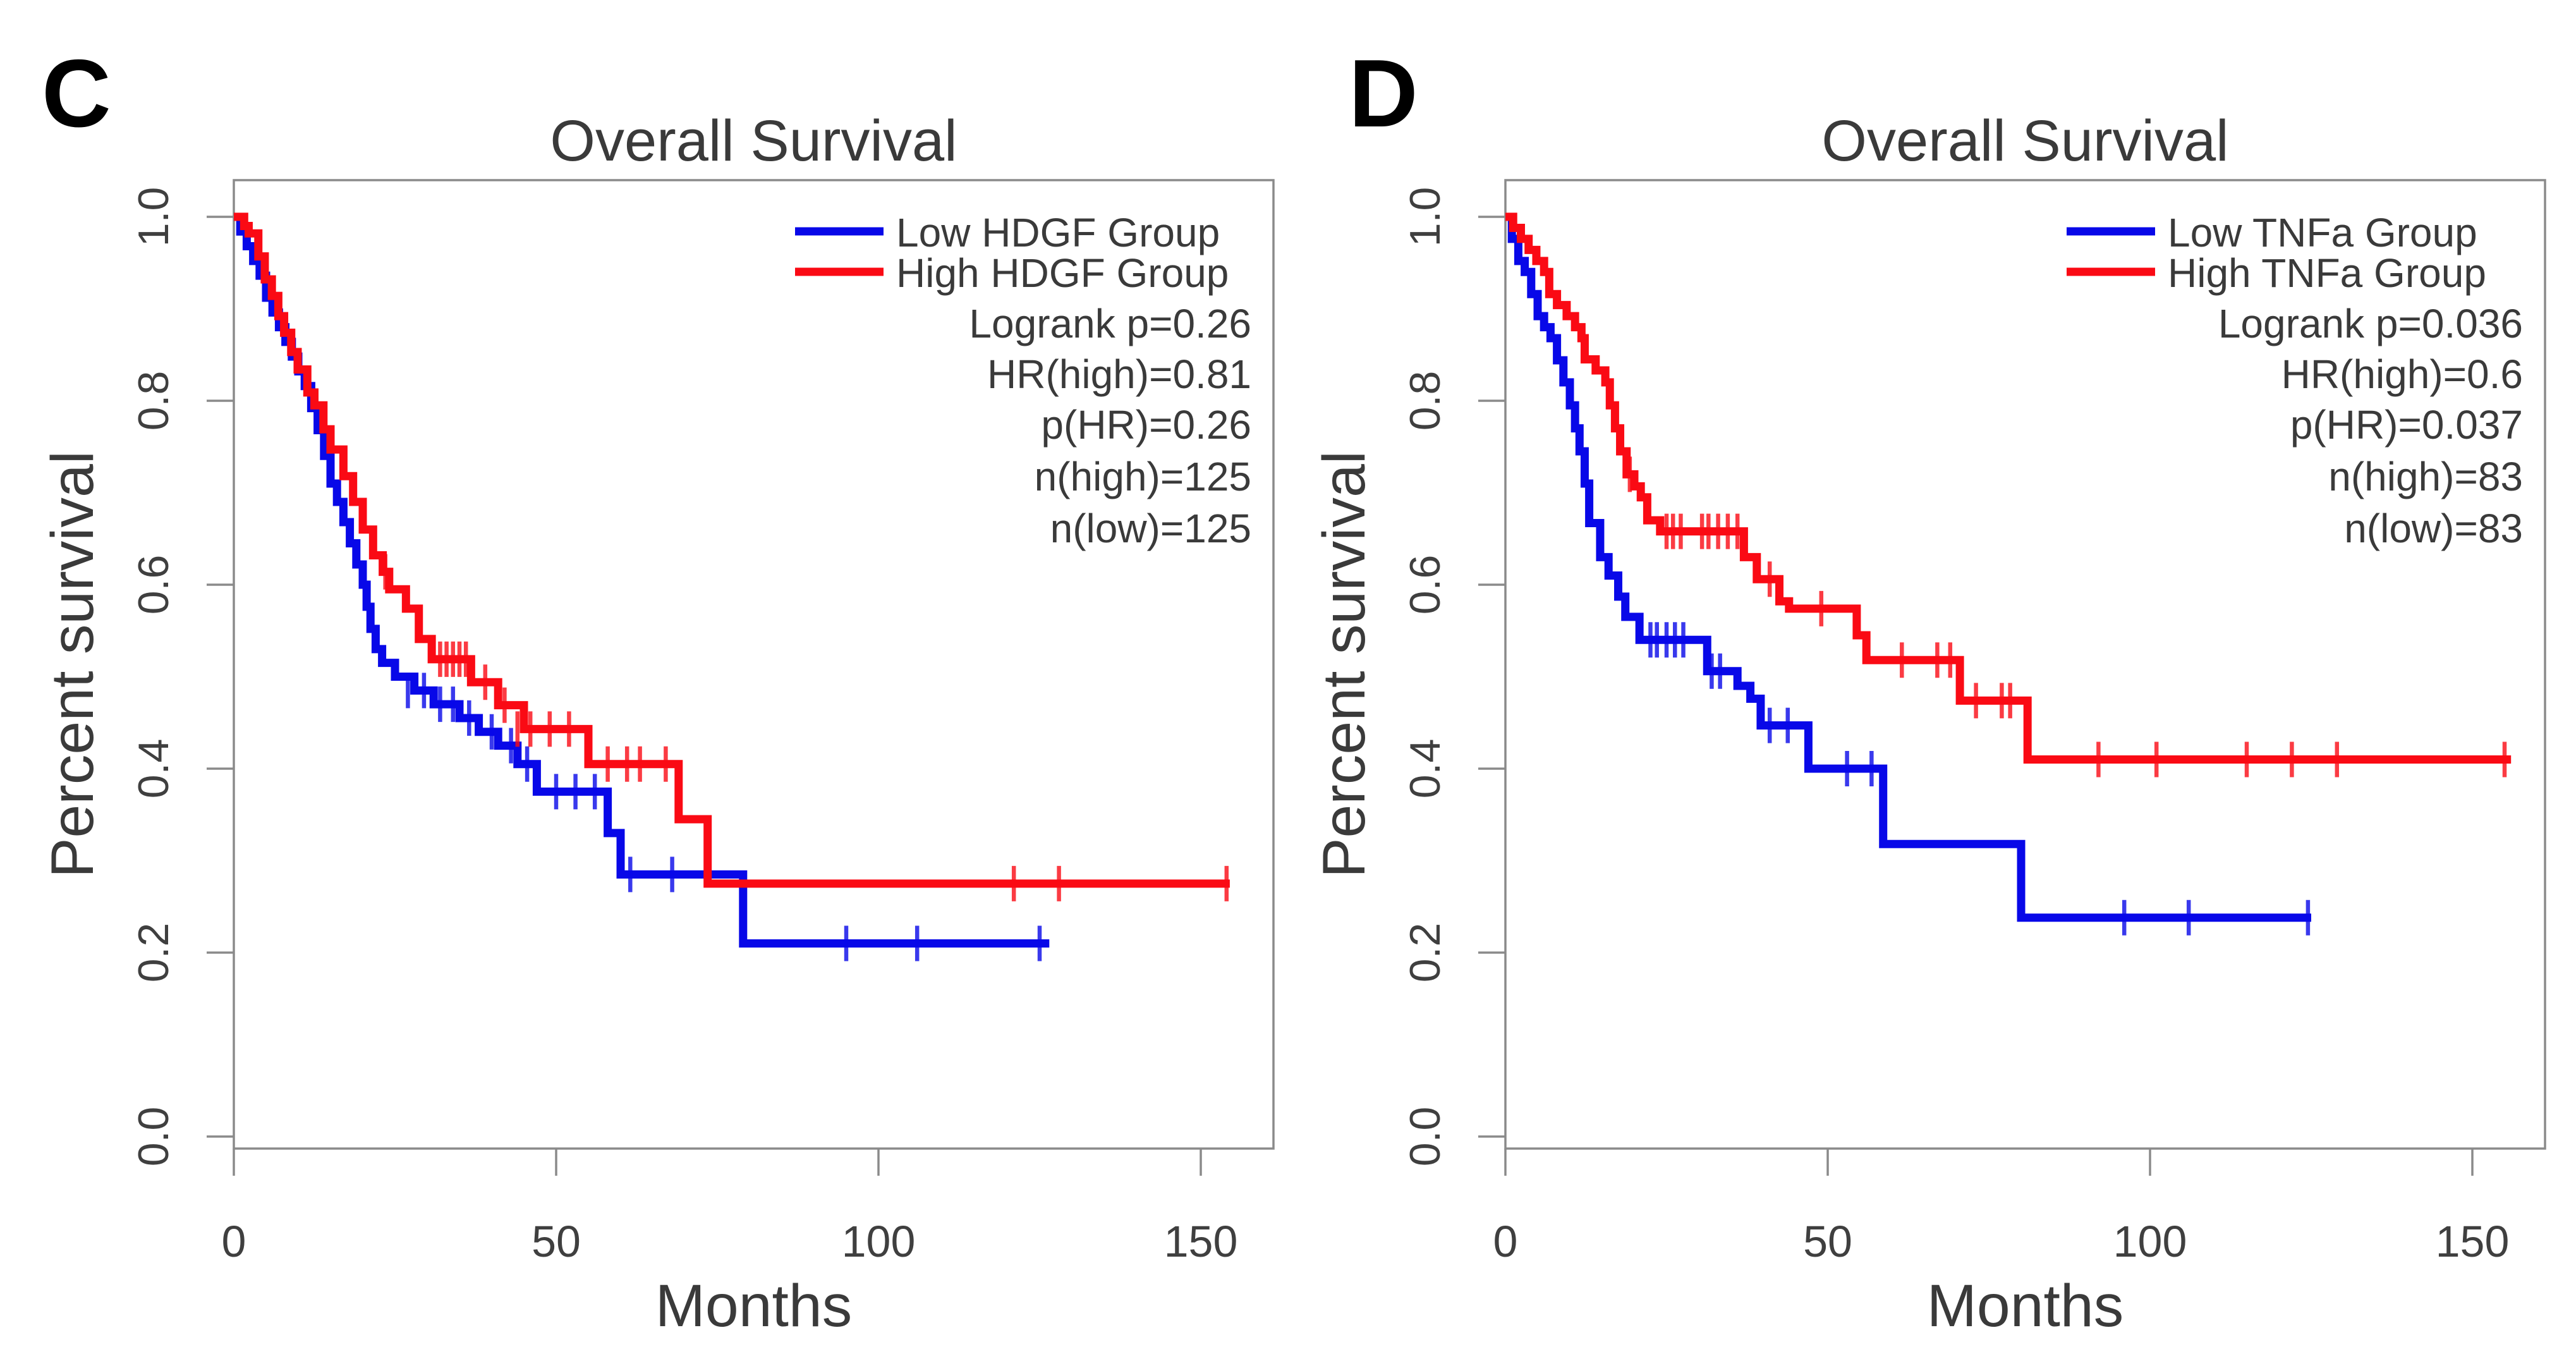 The image size is (2576, 1366). I want to click on legend-stat-line: Logrank p=0.036, so click(2371, 324).